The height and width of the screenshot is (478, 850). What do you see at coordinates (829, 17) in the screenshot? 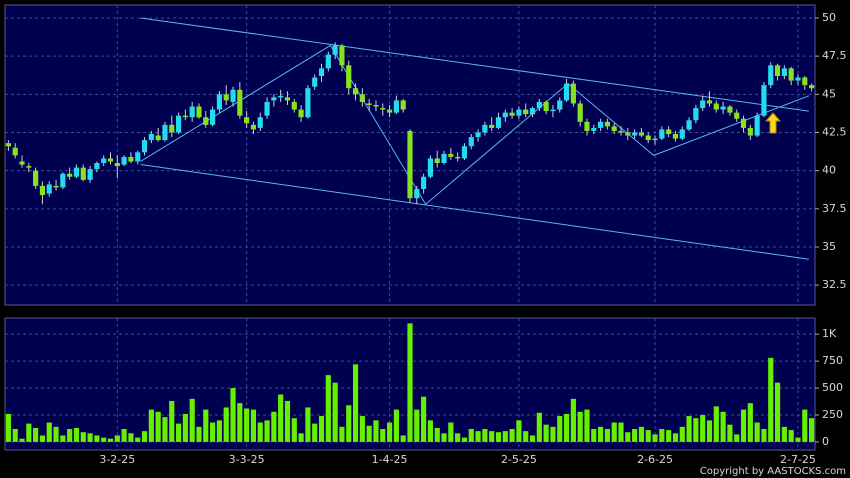
I see `y-tick-label: 50` at bounding box center [829, 17].